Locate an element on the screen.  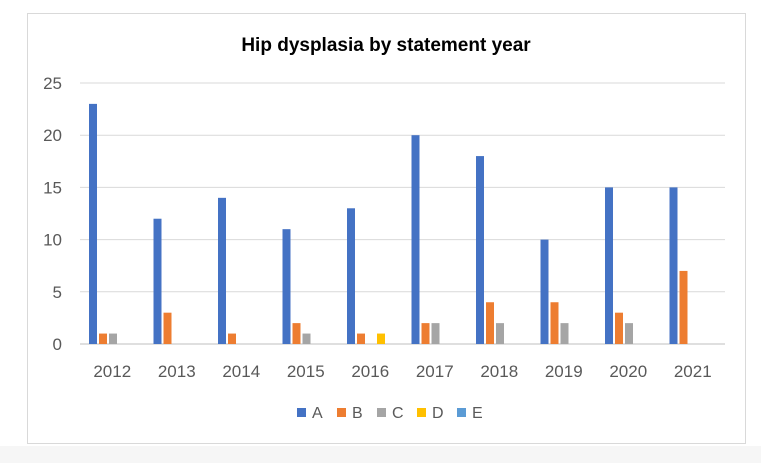
legend-label-E: E is located at coordinates (477, 413).